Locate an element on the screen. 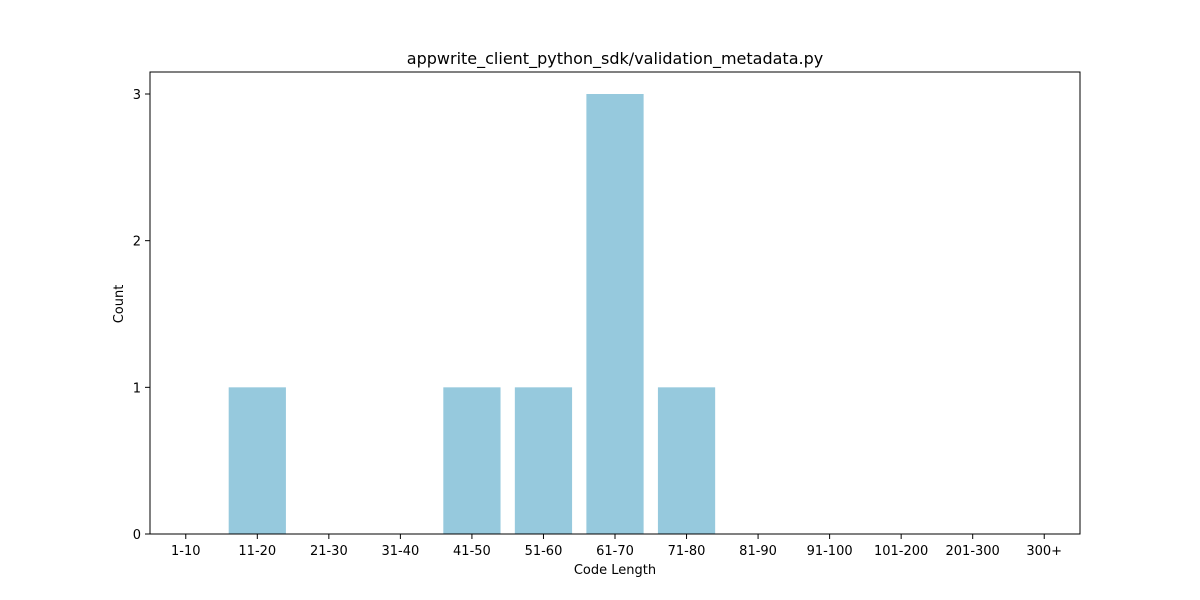  x-tick-label: 11-20 is located at coordinates (257, 551).